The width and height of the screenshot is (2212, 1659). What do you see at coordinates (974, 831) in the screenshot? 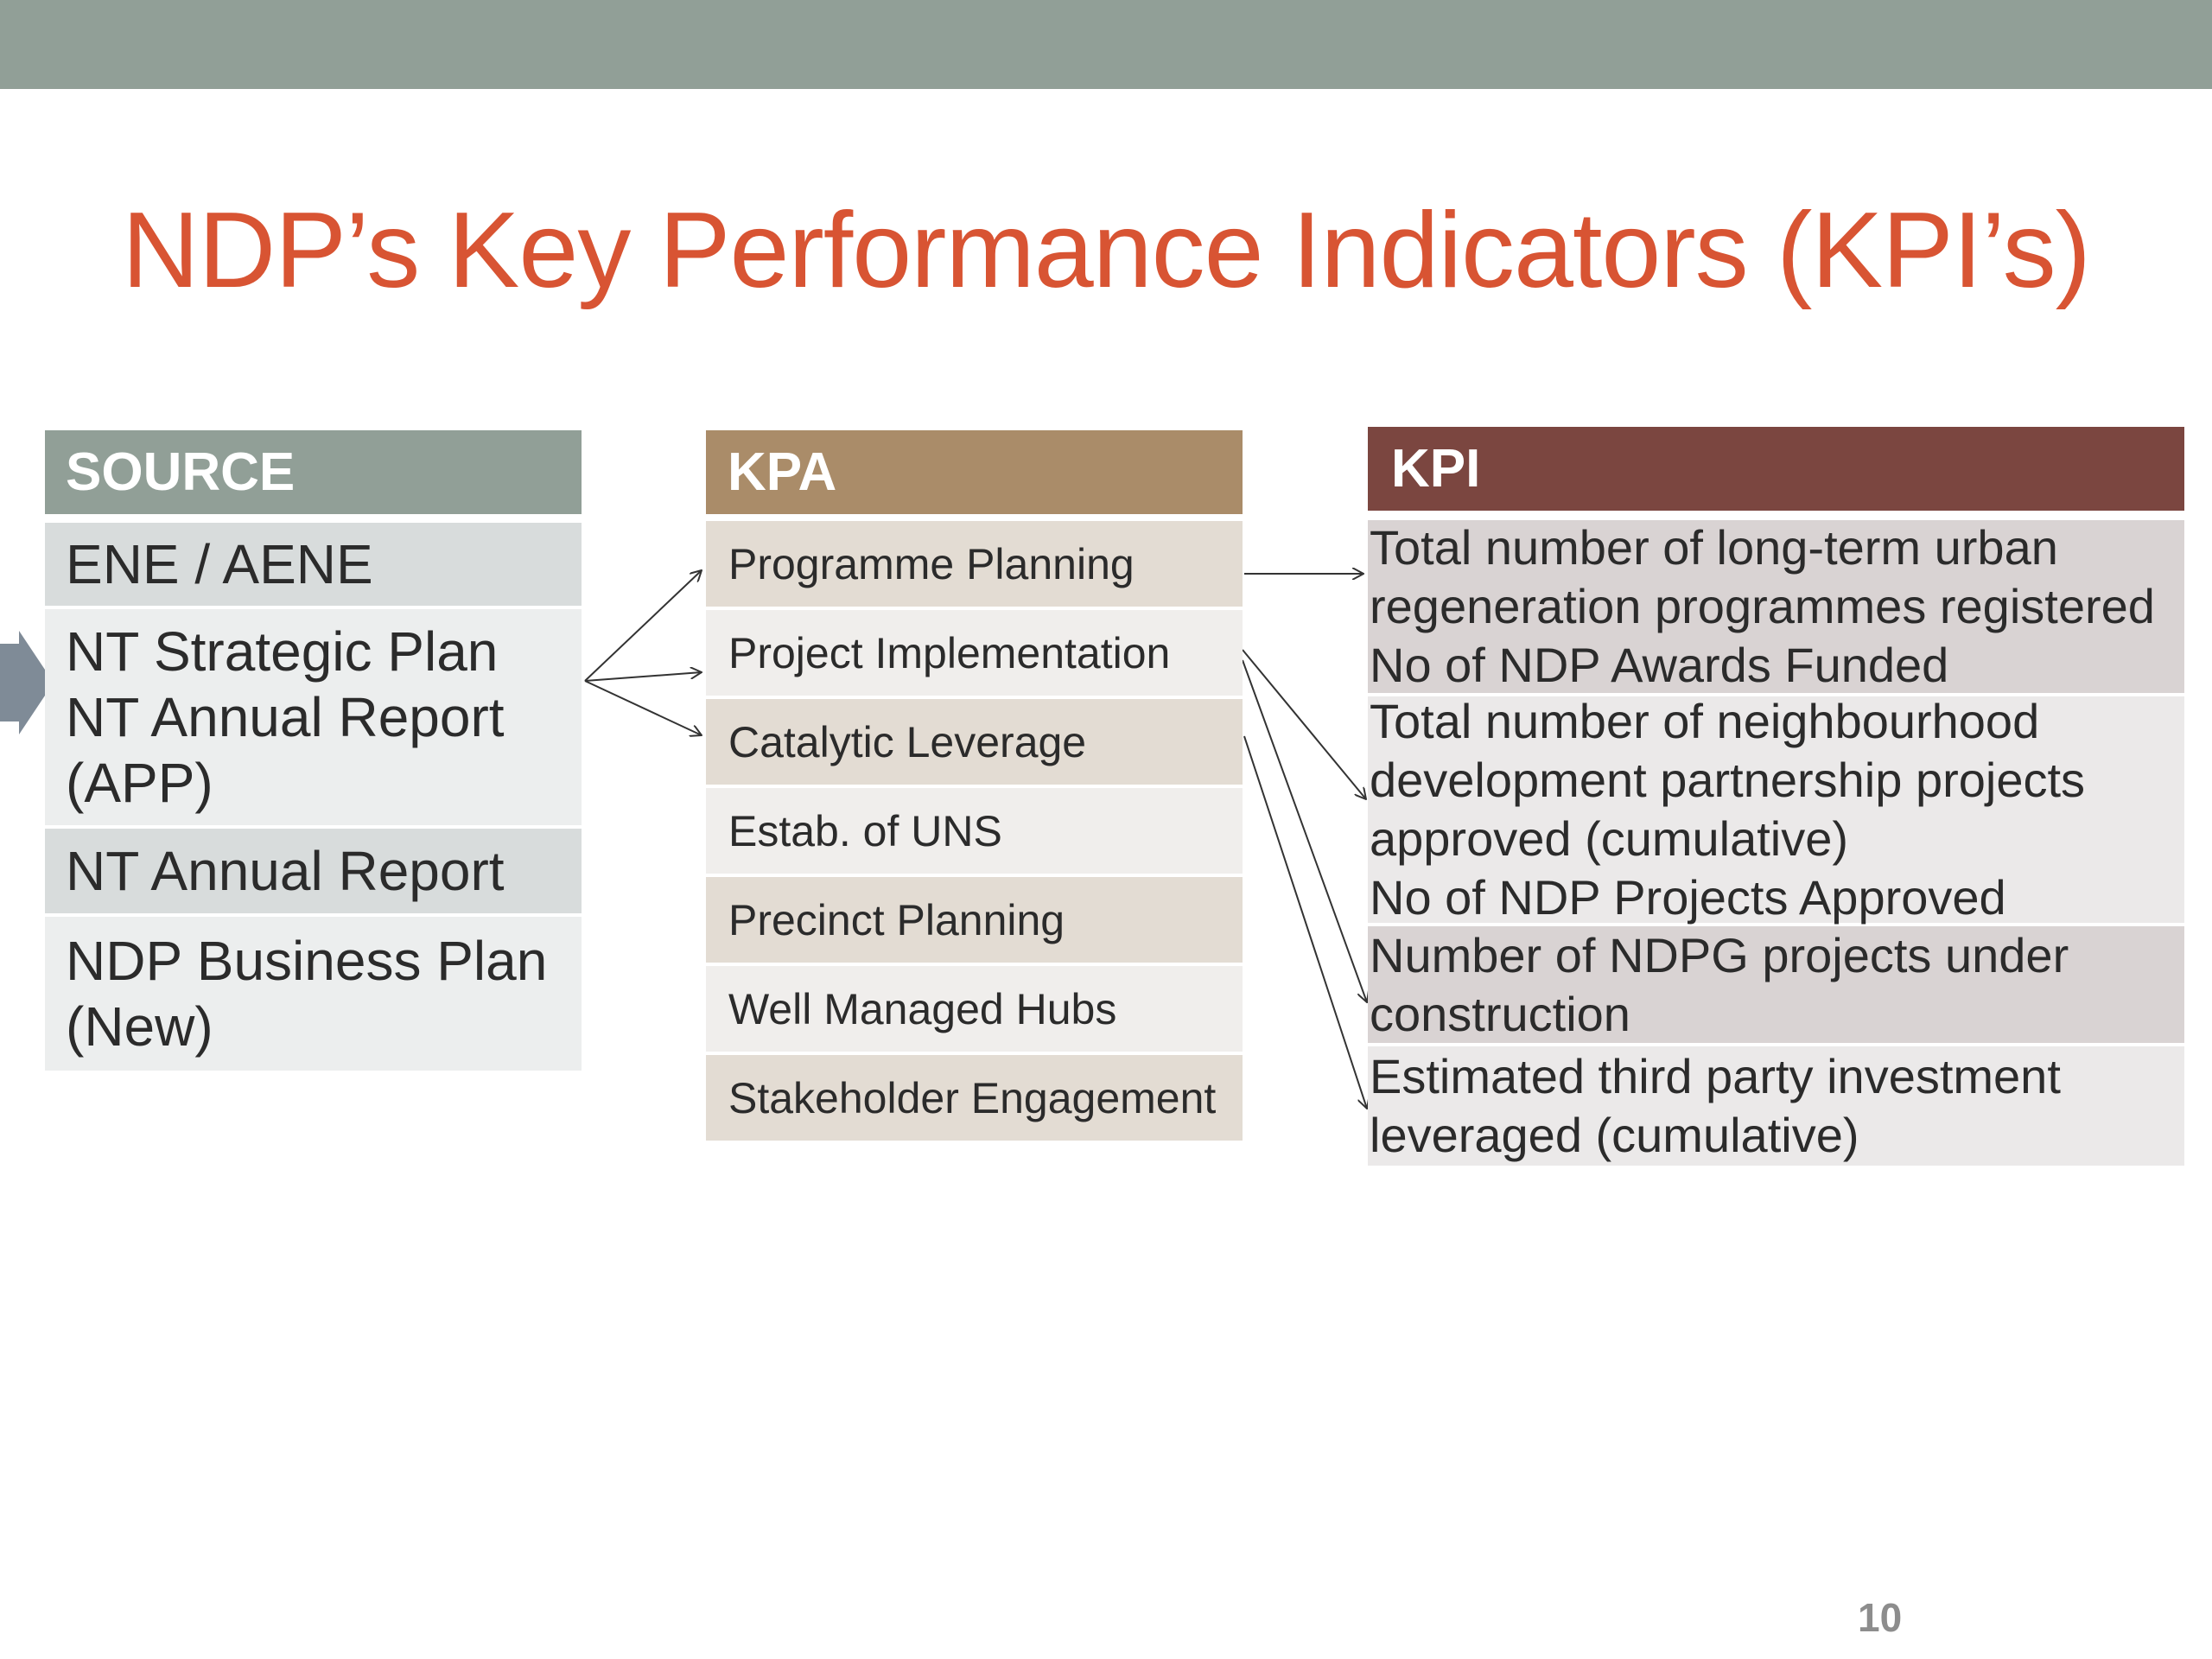
I see `kpa-item: Estab. of UNS` at bounding box center [974, 831].